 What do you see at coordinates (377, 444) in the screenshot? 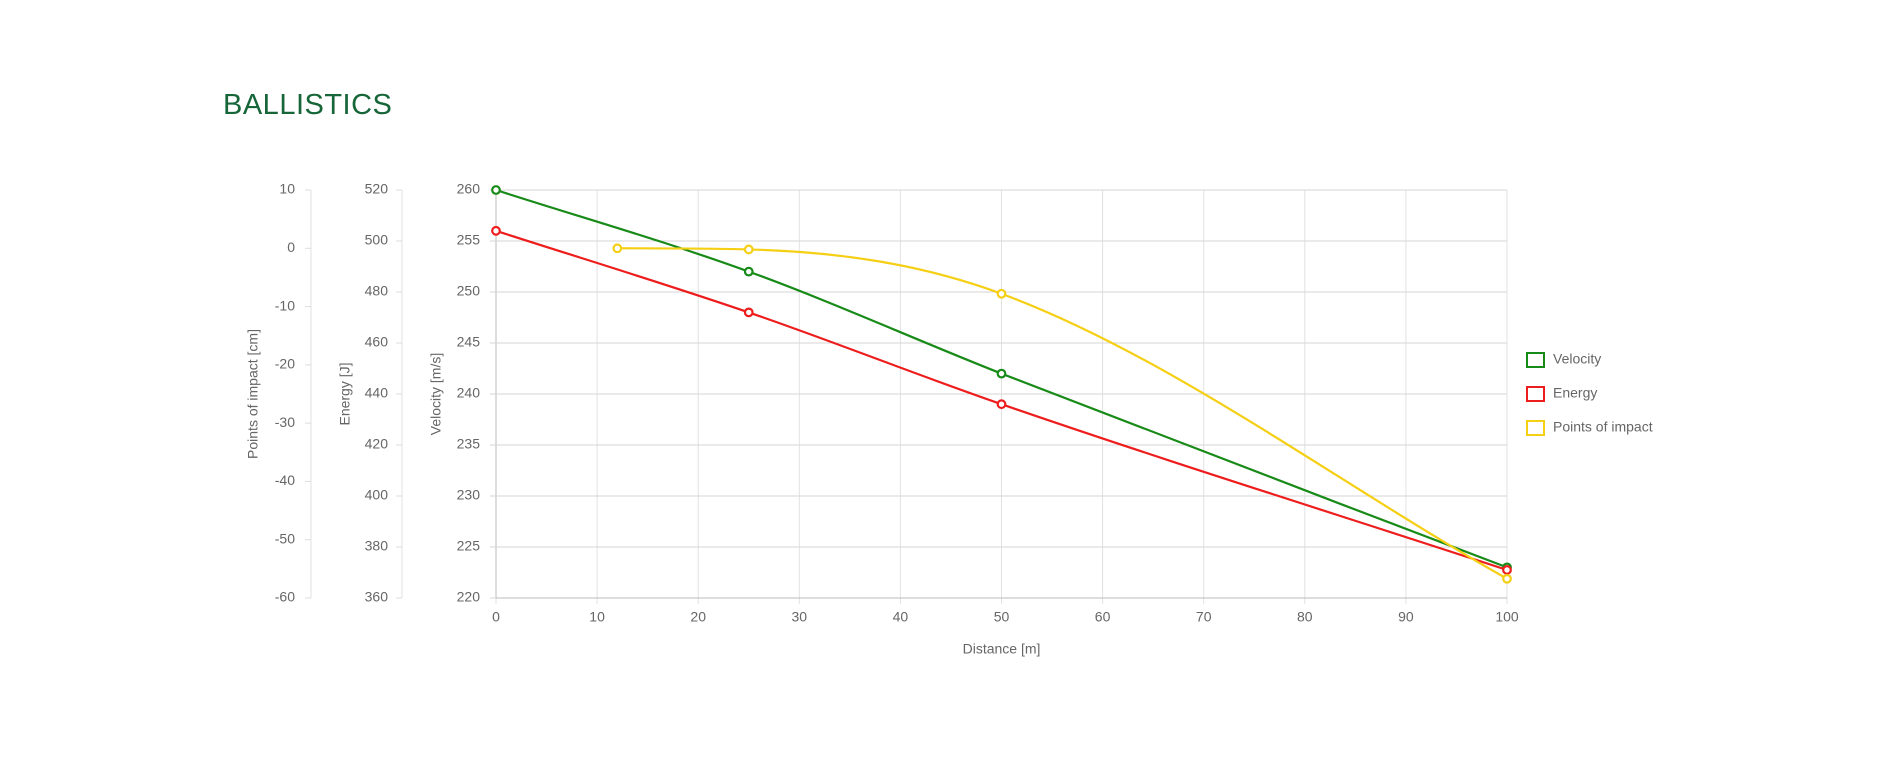
I see `y-tick-label: 420` at bounding box center [377, 444].